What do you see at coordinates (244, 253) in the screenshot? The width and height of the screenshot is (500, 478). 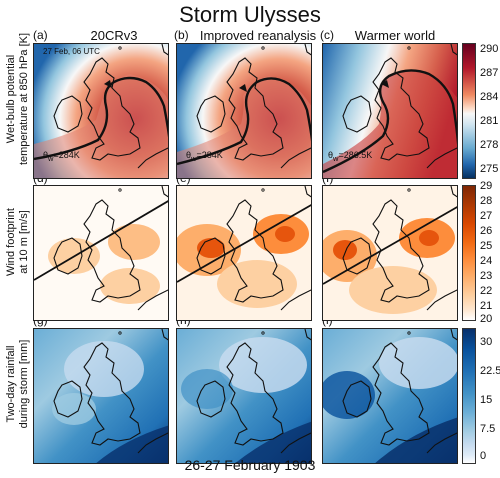 I see `panel-e-wind-improved` at bounding box center [244, 253].